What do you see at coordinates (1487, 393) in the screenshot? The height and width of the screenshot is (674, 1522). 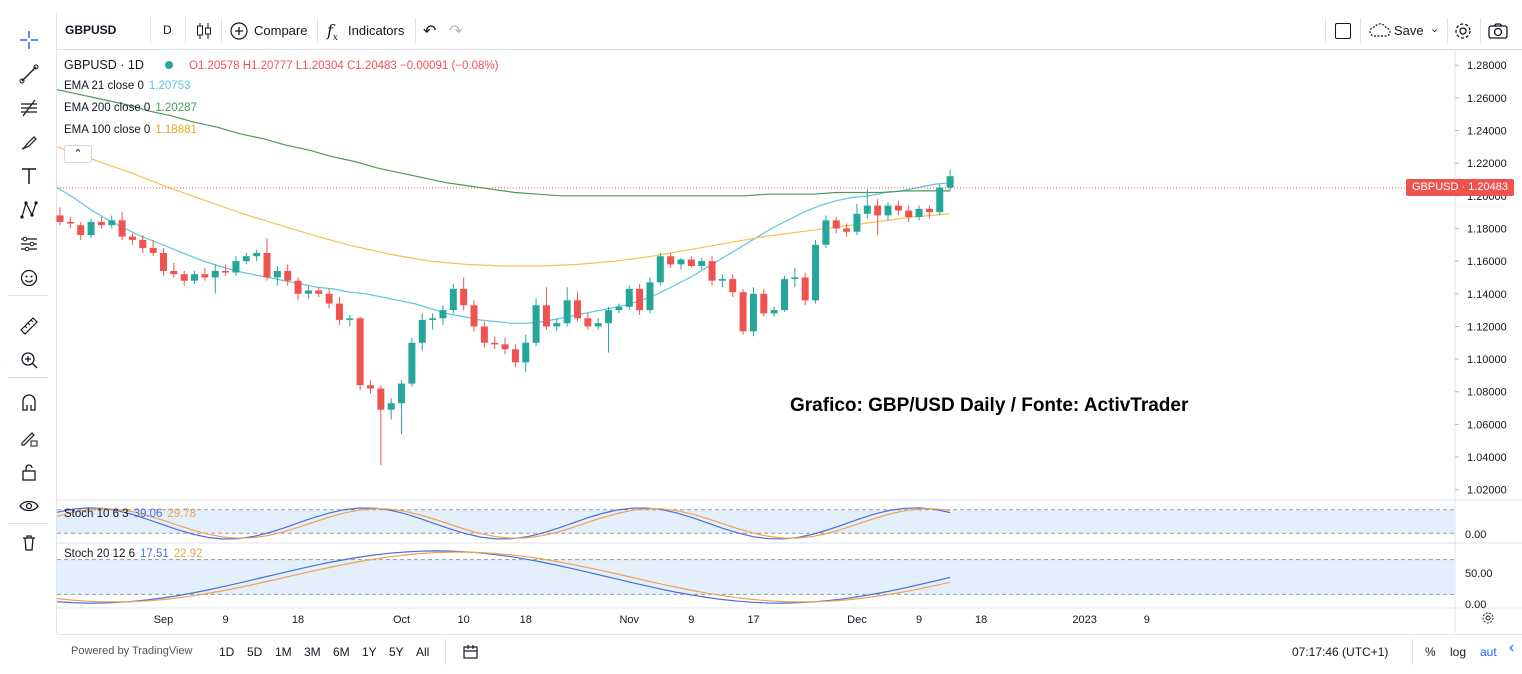 I see `price-tick-label: 1.08000` at bounding box center [1487, 393].